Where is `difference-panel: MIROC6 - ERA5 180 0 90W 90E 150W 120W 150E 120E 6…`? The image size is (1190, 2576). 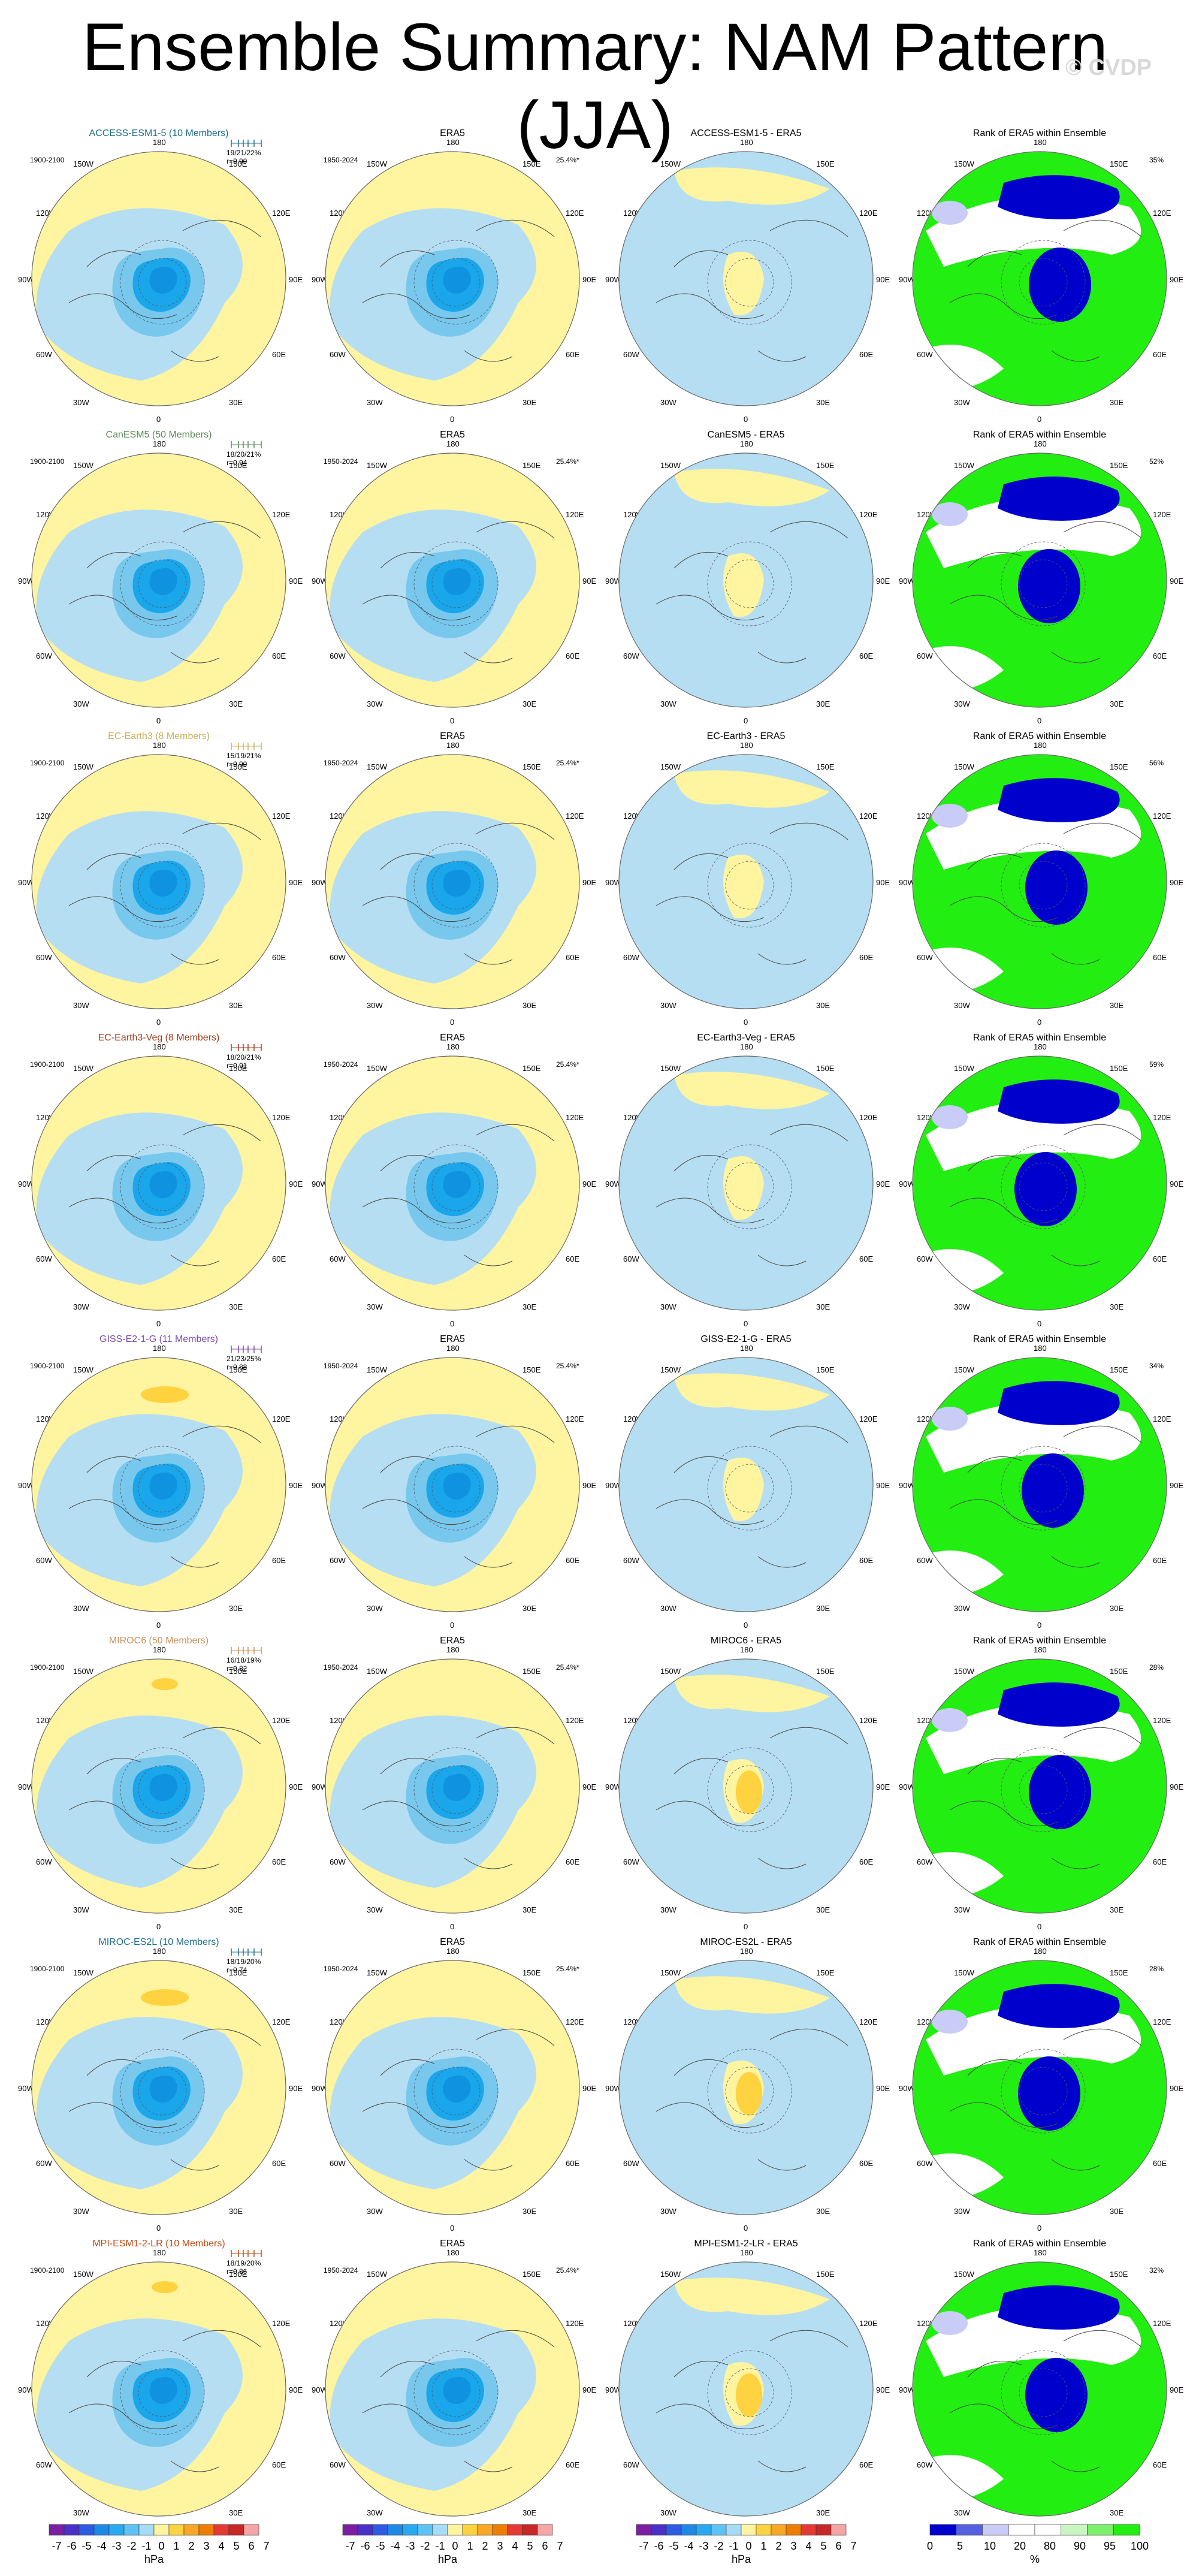
difference-panel: MIROC6 - ERA5 180 0 90W 90E 150W 120W 150E 120E 6… is located at coordinates (748, 1779).